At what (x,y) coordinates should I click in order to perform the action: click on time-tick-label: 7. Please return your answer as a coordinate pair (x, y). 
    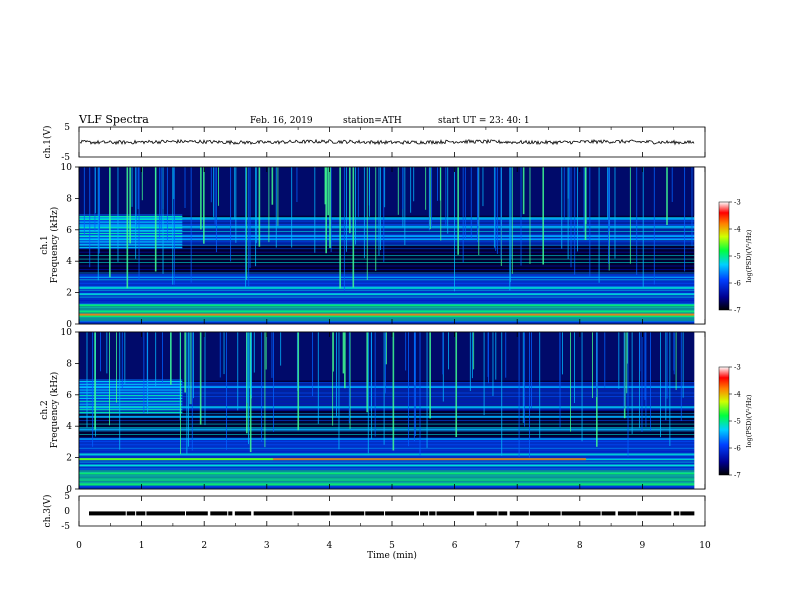
    Looking at the image, I should click on (517, 546).